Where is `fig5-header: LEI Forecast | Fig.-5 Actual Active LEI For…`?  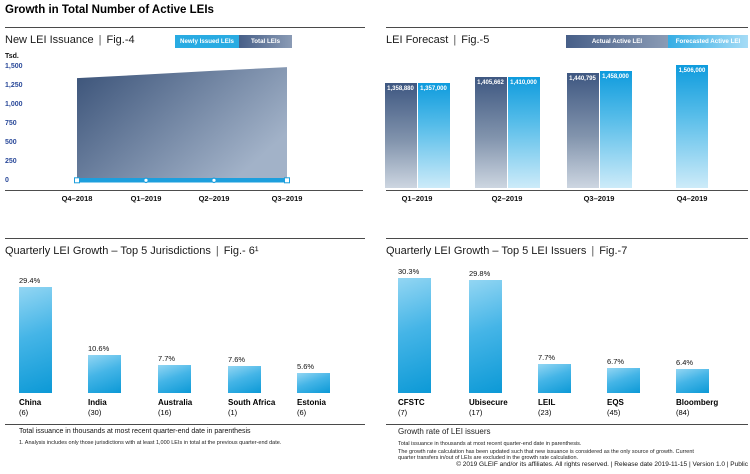 fig5-header: LEI Forecast | Fig.-5 Actual Active LEI For… is located at coordinates (564, 41).